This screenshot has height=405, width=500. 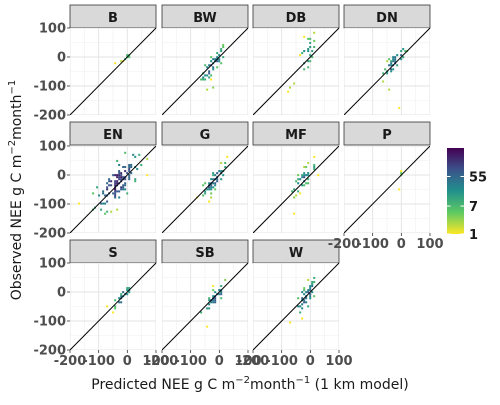 What do you see at coordinates (296, 135) in the screenshot?
I see `facet-strip-label: MF` at bounding box center [296, 135].